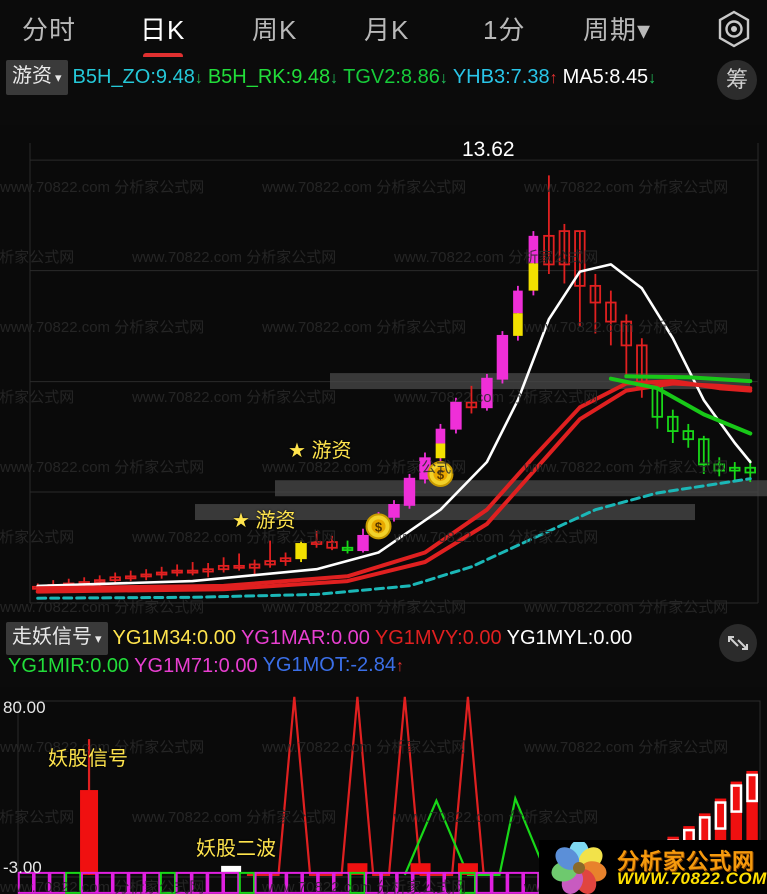  Describe the element at coordinates (488, 149) in the screenshot. I see `peak-price-label: 13.62` at that location.